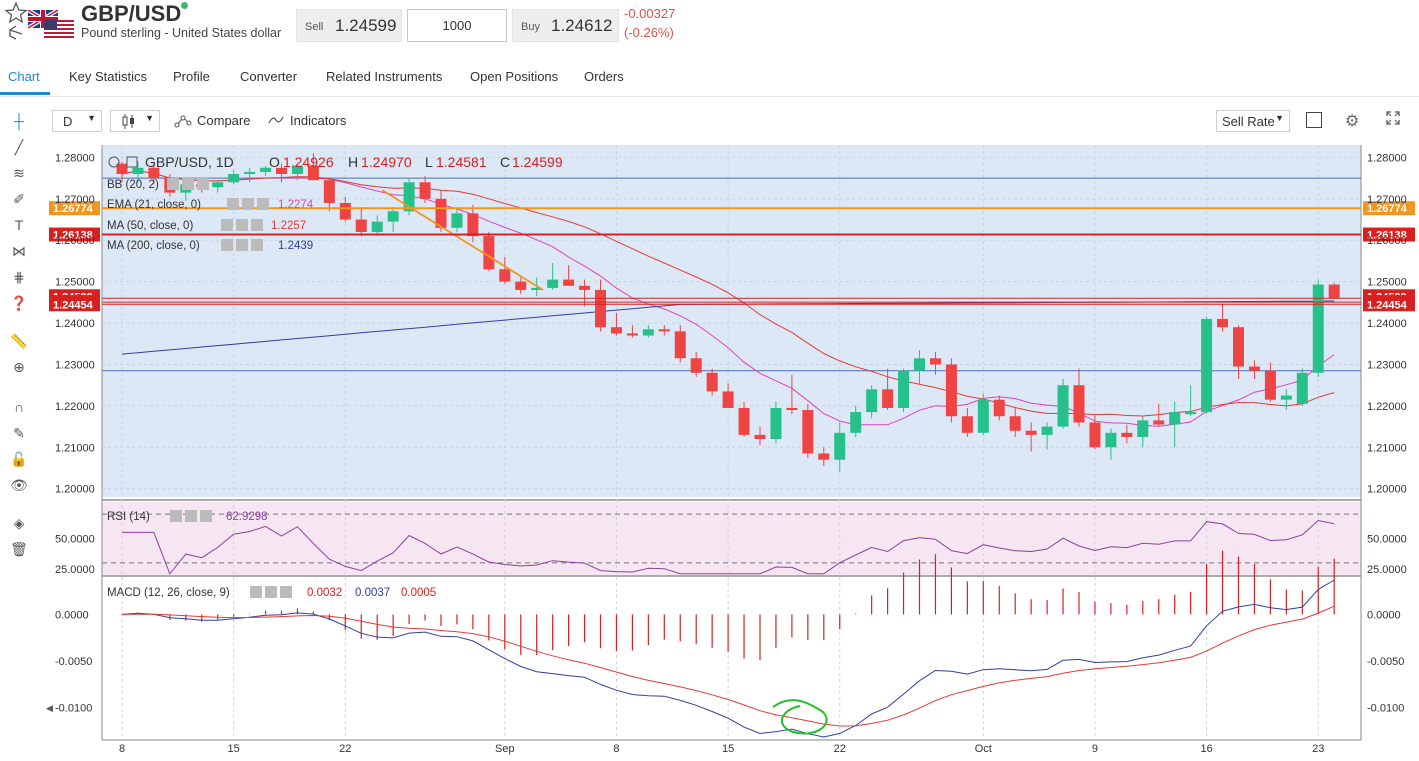 This screenshot has width=1419, height=761. I want to click on crosshair-icon: ┼, so click(19, 121).